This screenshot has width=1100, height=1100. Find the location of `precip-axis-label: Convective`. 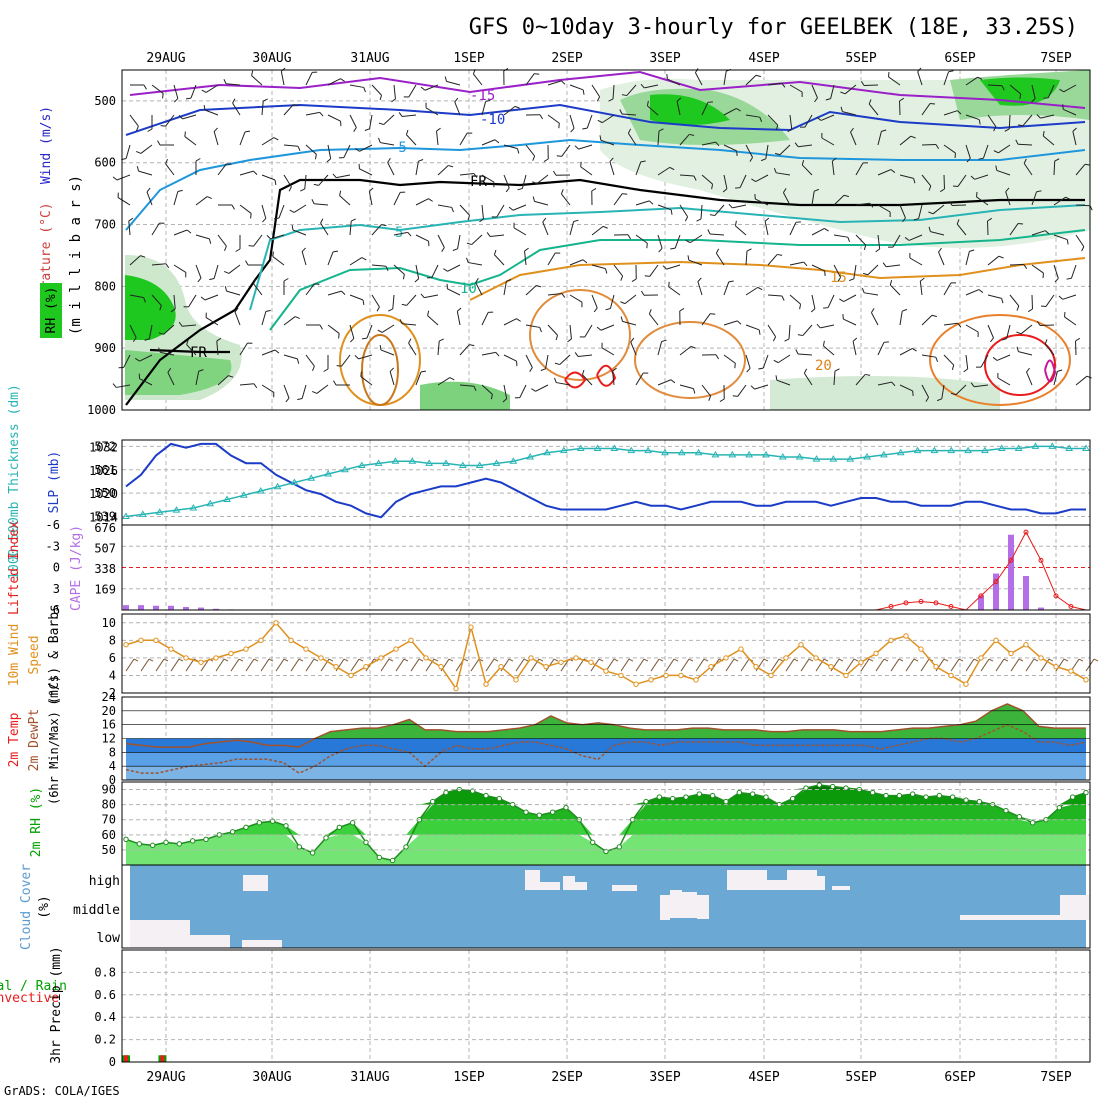

precip-axis-label: Convective is located at coordinates (29, 998).